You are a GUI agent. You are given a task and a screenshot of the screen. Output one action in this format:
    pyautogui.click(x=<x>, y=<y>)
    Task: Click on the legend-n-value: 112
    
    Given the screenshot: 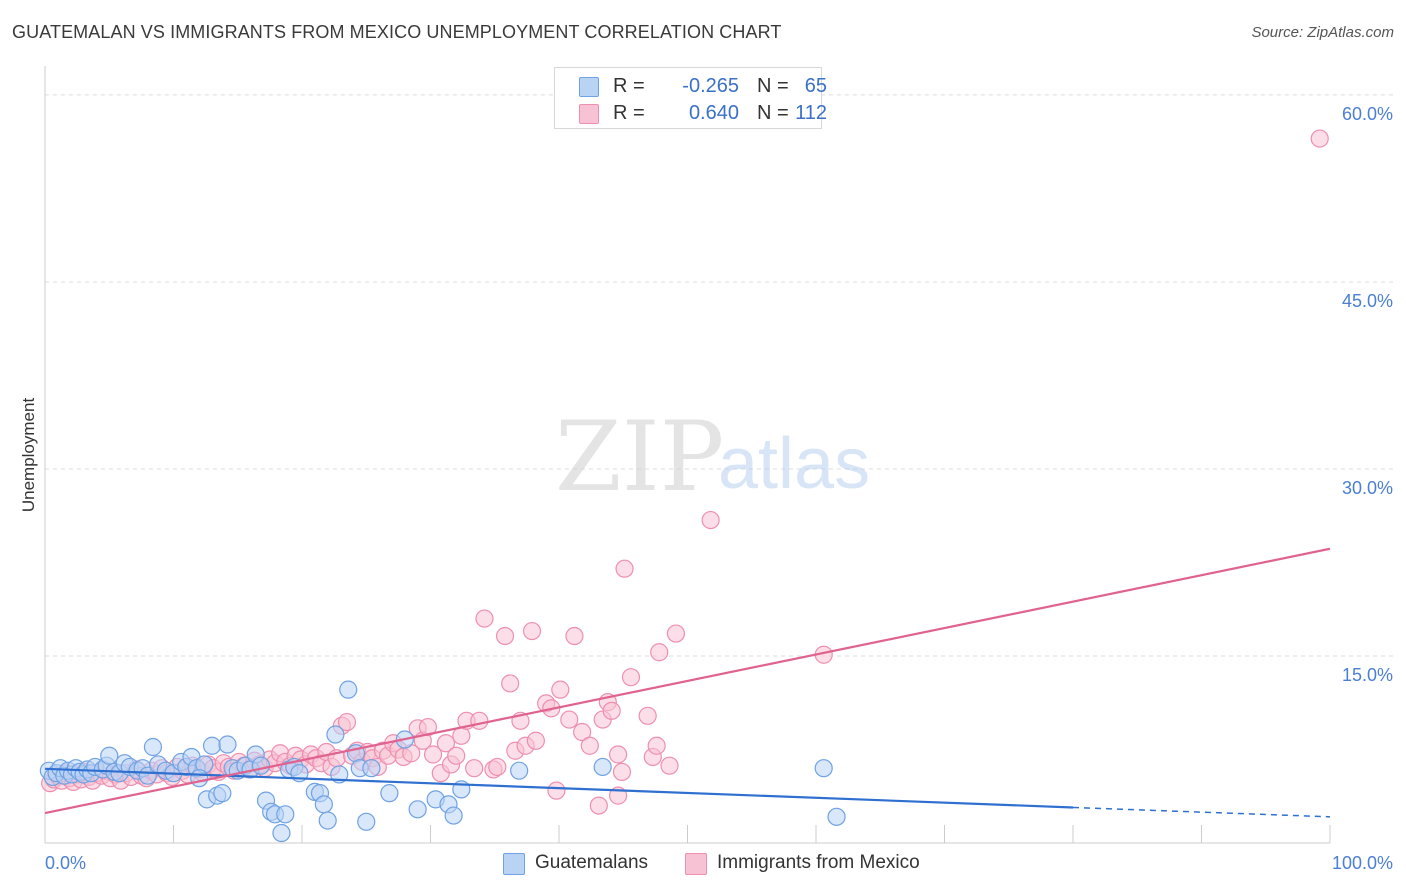 What is the action you would take?
    pyautogui.click(x=811, y=113)
    